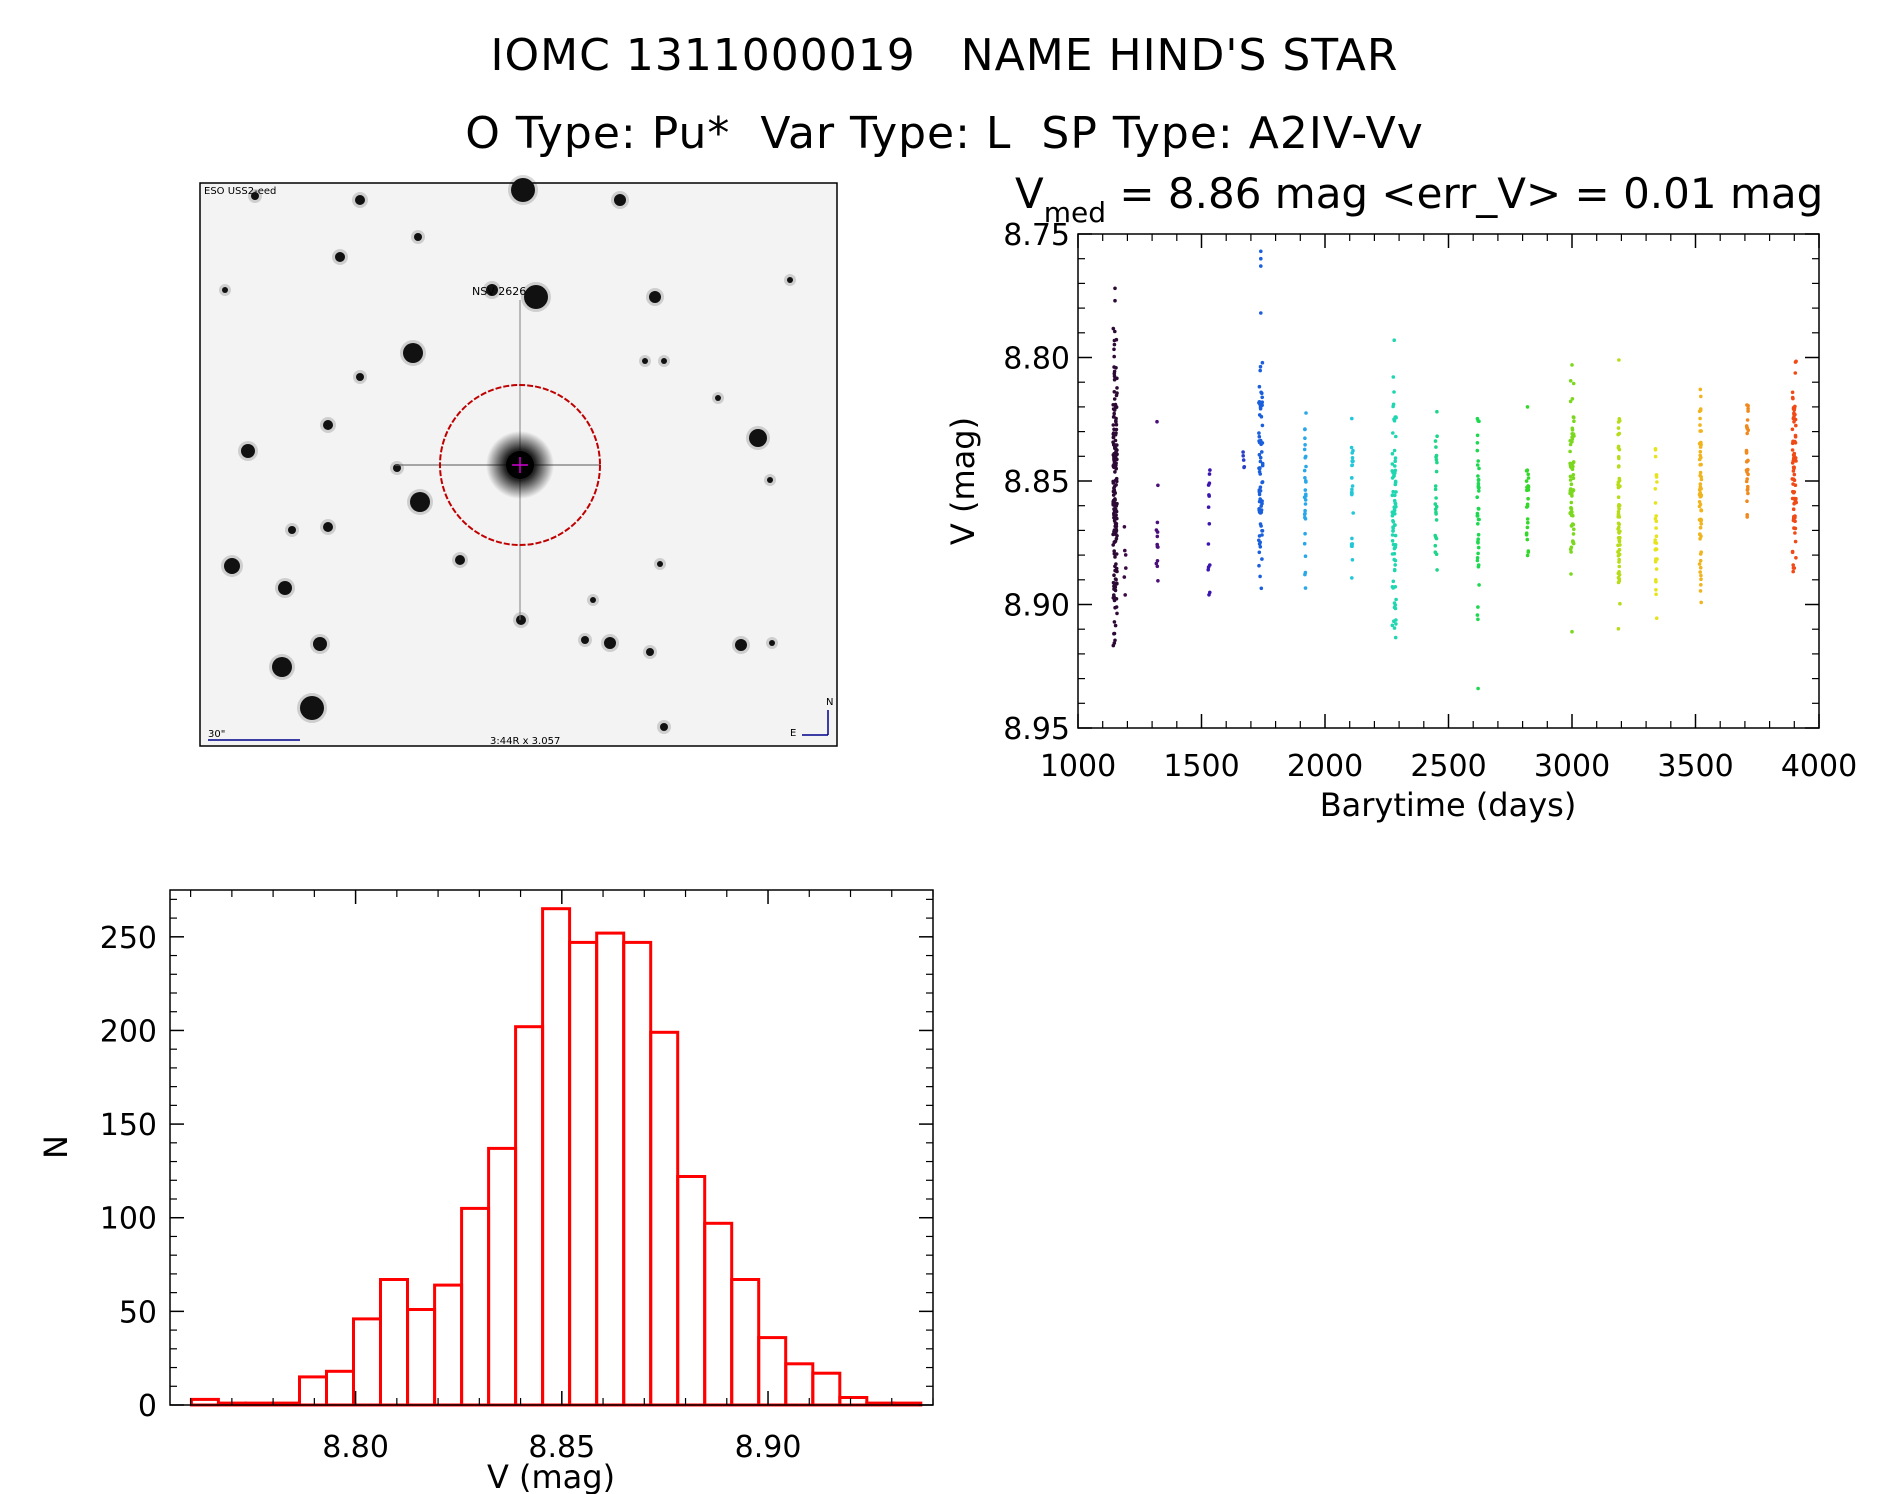  Describe the element at coordinates (1078, 766) in the screenshot. I see `scatter-xtick-label: 1000` at that location.